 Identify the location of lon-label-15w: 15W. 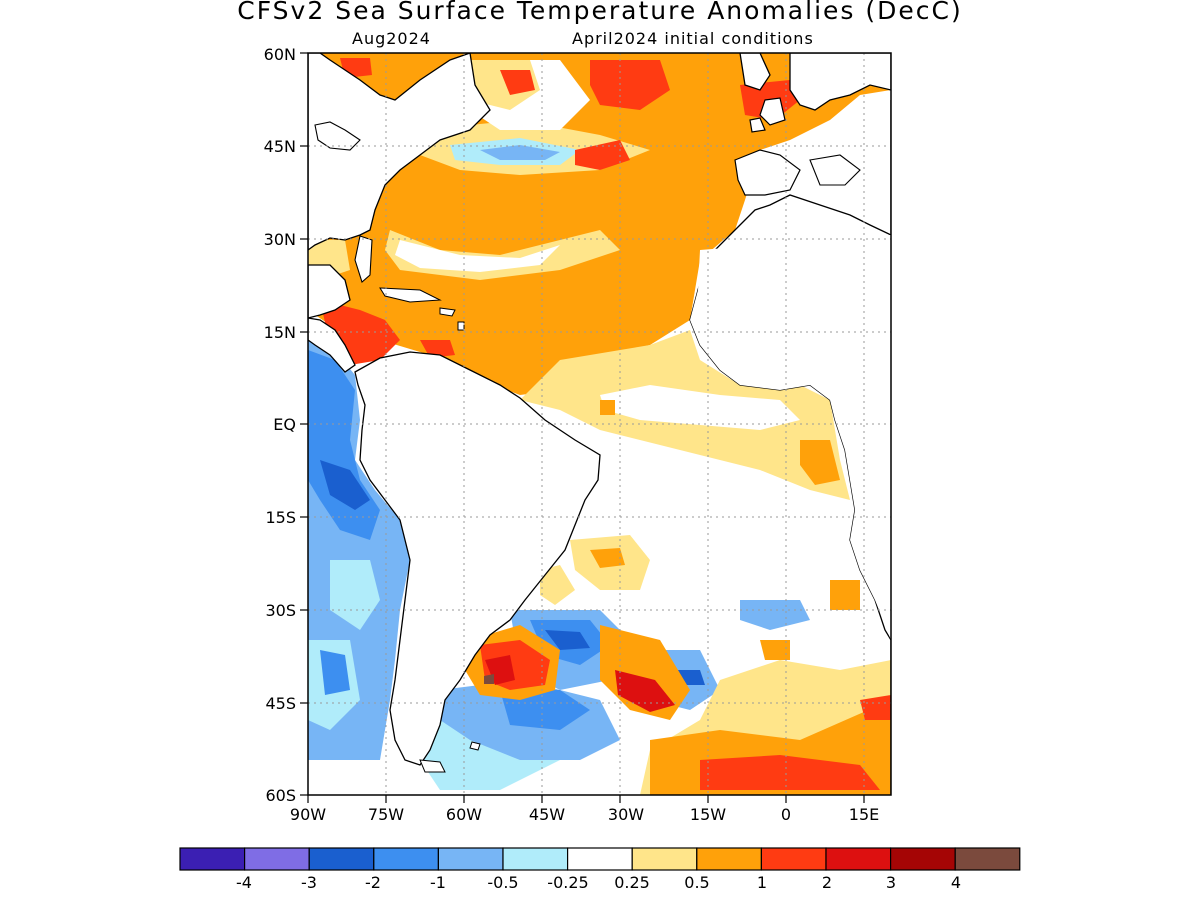
(708, 814).